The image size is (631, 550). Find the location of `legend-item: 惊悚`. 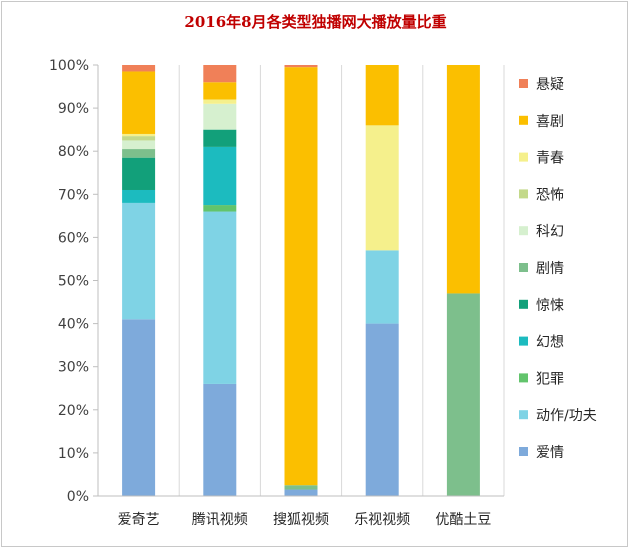

legend-item: 惊悚 is located at coordinates (541, 306).